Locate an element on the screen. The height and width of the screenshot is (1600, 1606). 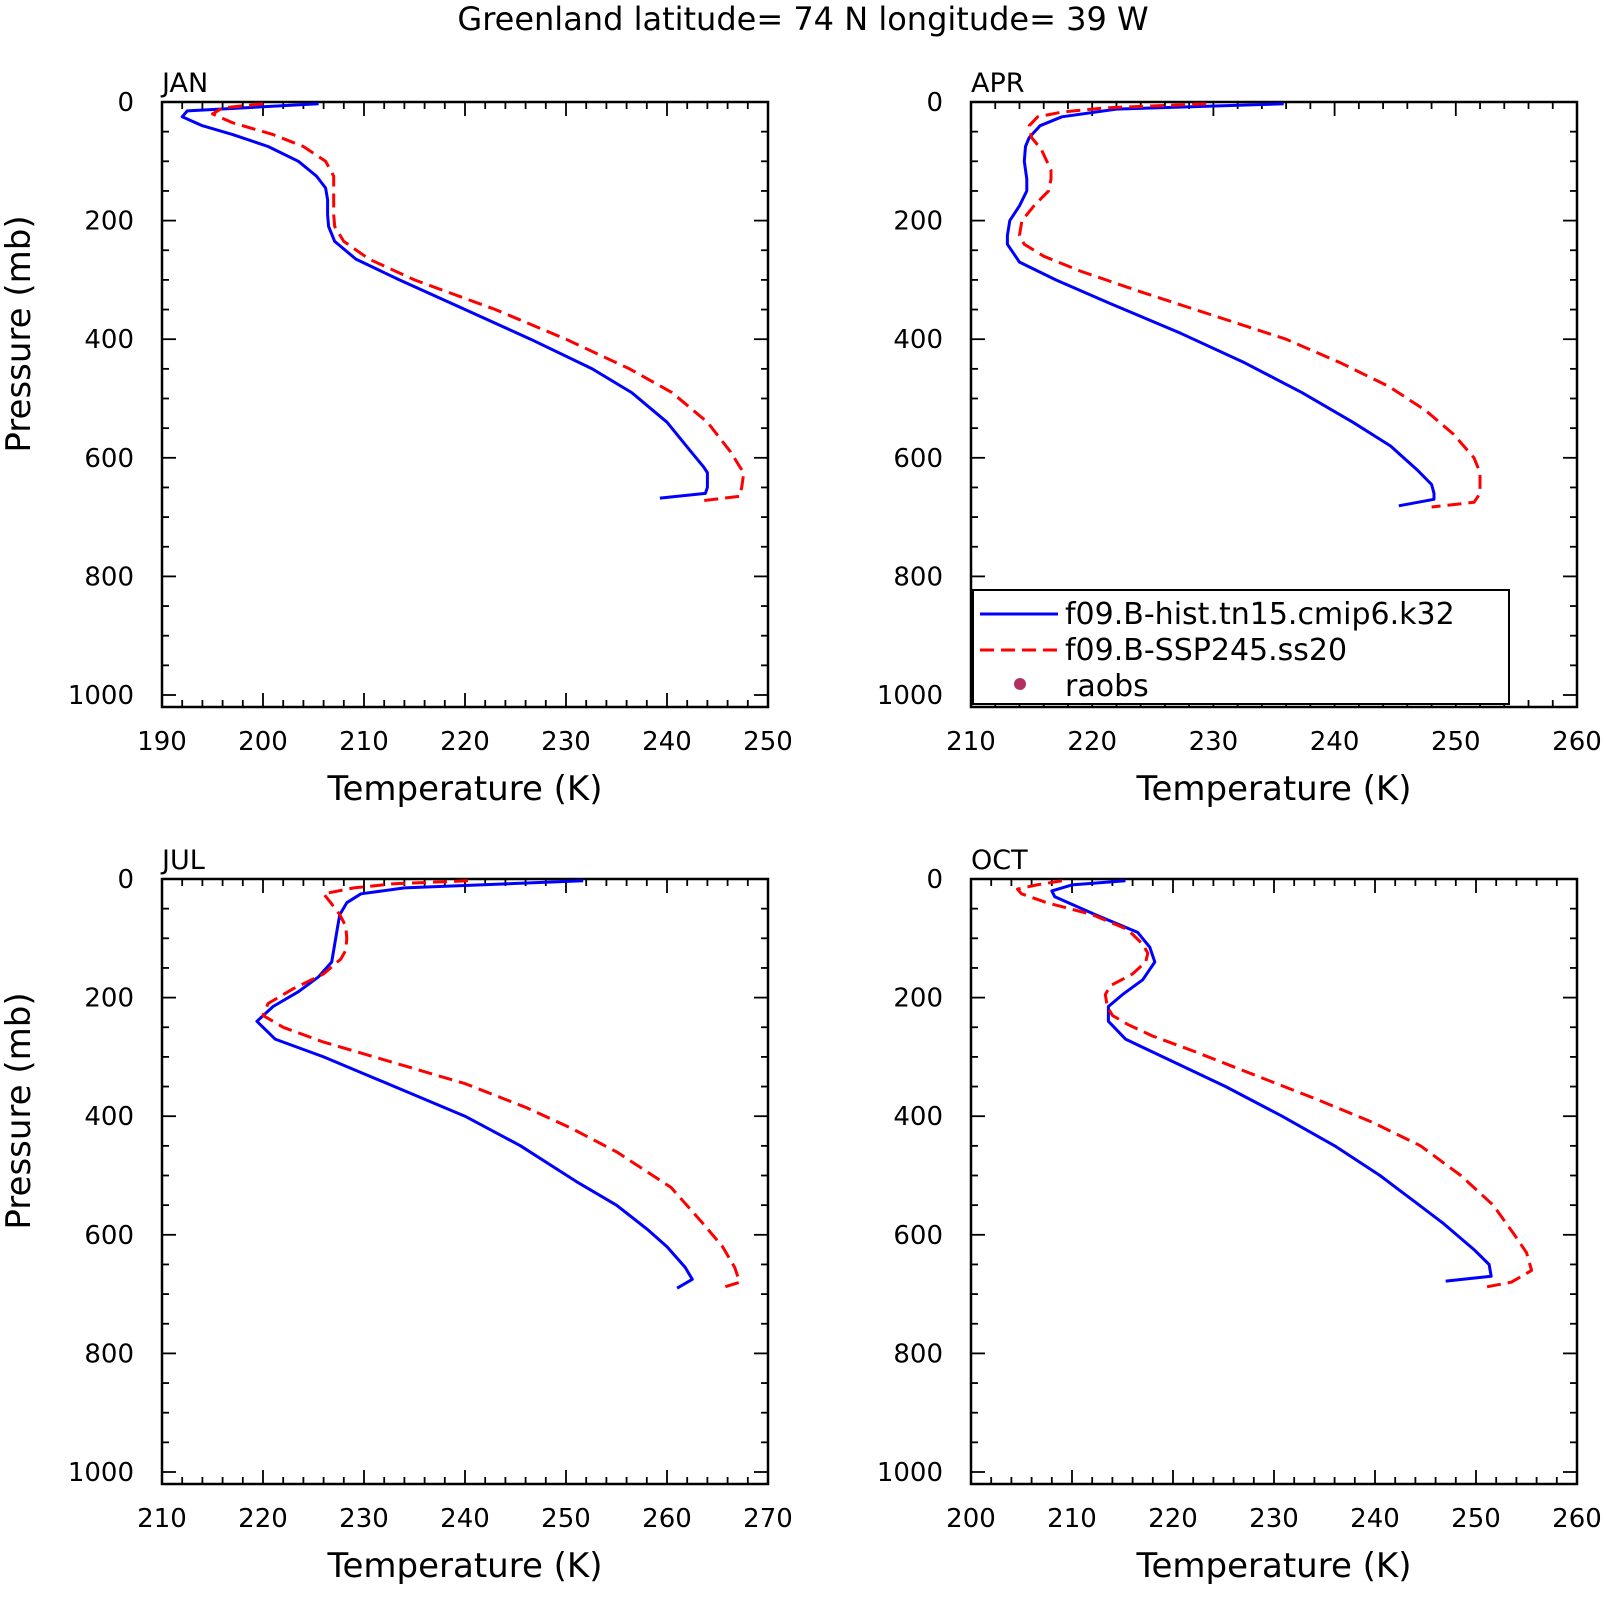
panel-label: APR is located at coordinates (998, 83).